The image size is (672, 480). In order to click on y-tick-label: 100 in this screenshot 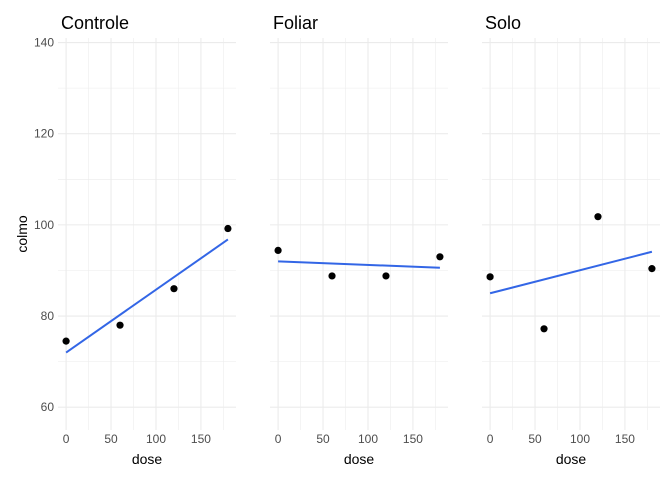, I will do `click(44, 225)`.